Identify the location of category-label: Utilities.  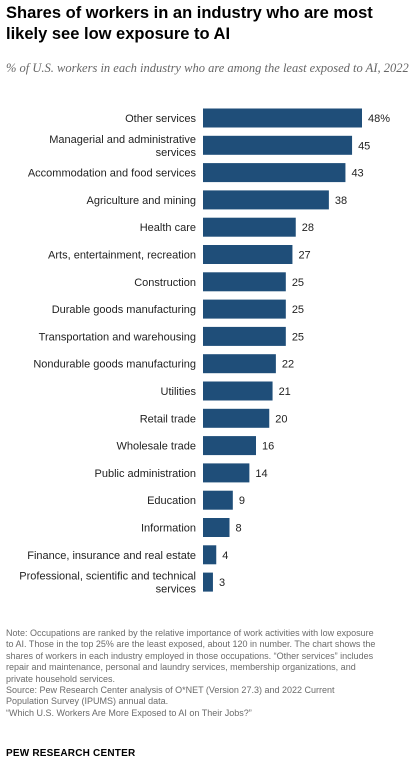
(179, 392).